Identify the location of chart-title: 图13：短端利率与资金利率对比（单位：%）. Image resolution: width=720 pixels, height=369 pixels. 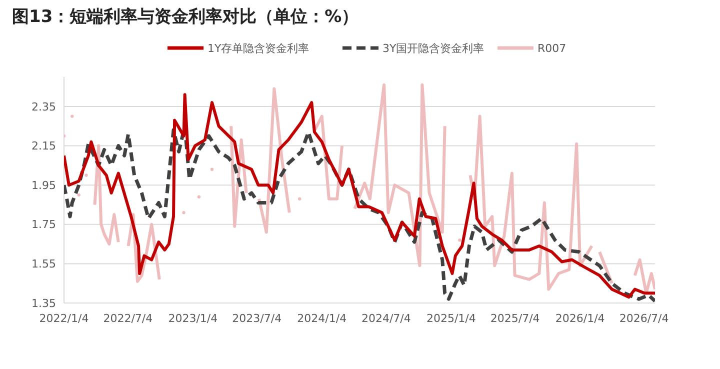
(185, 17).